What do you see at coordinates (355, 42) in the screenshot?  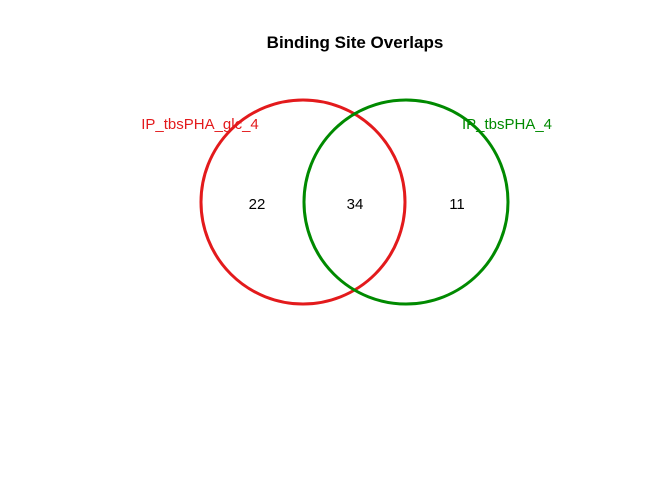 I see `diagram-title: Binding Site Overlaps` at bounding box center [355, 42].